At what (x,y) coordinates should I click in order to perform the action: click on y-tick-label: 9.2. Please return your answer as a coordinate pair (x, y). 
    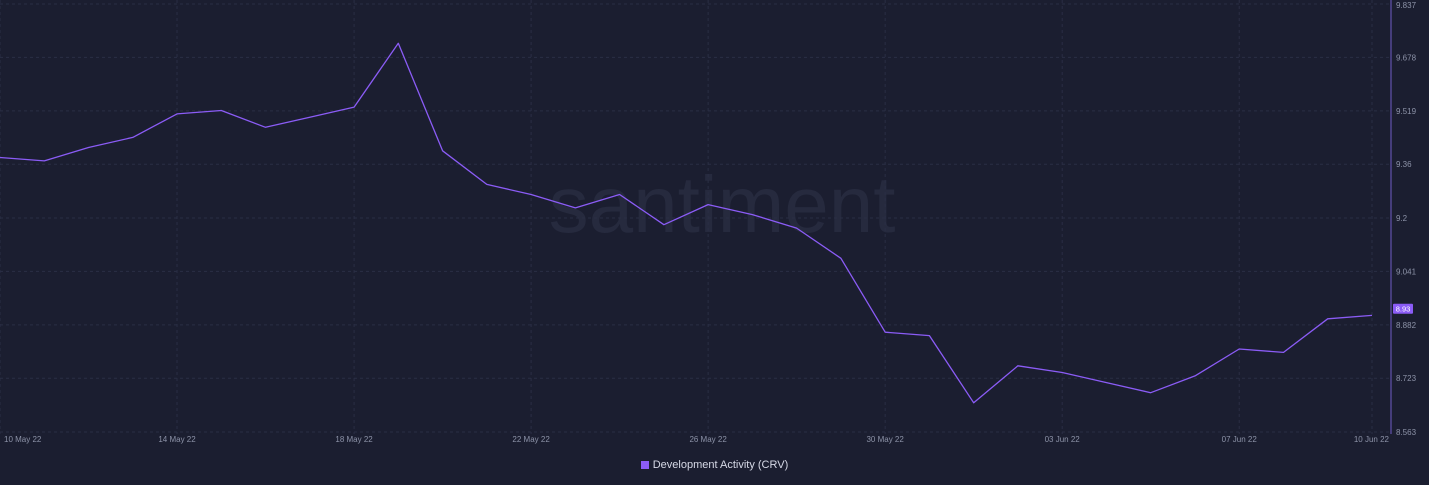
    Looking at the image, I should click on (1402, 218).